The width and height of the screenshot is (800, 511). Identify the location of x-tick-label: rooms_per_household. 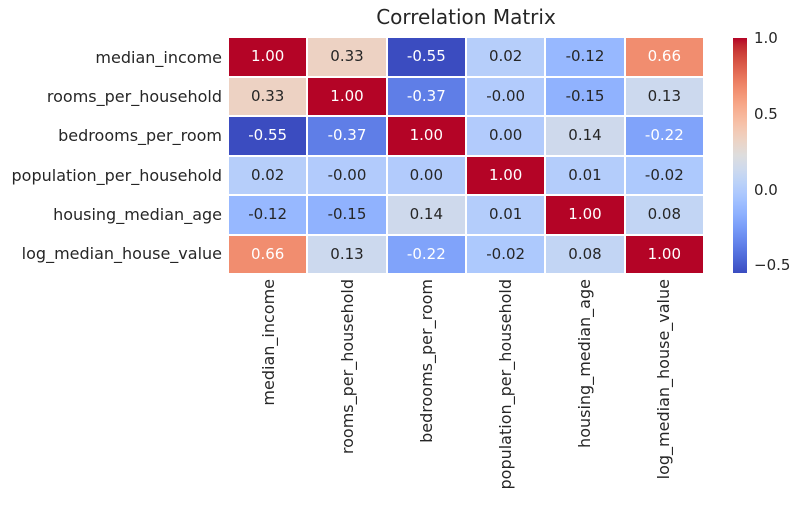
(347, 367).